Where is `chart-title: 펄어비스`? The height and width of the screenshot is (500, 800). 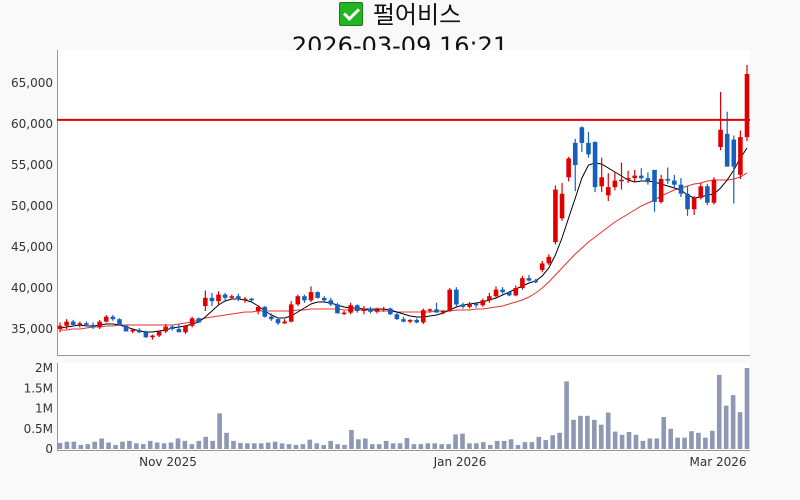
chart-title: 펄어비스 is located at coordinates (400, 15).